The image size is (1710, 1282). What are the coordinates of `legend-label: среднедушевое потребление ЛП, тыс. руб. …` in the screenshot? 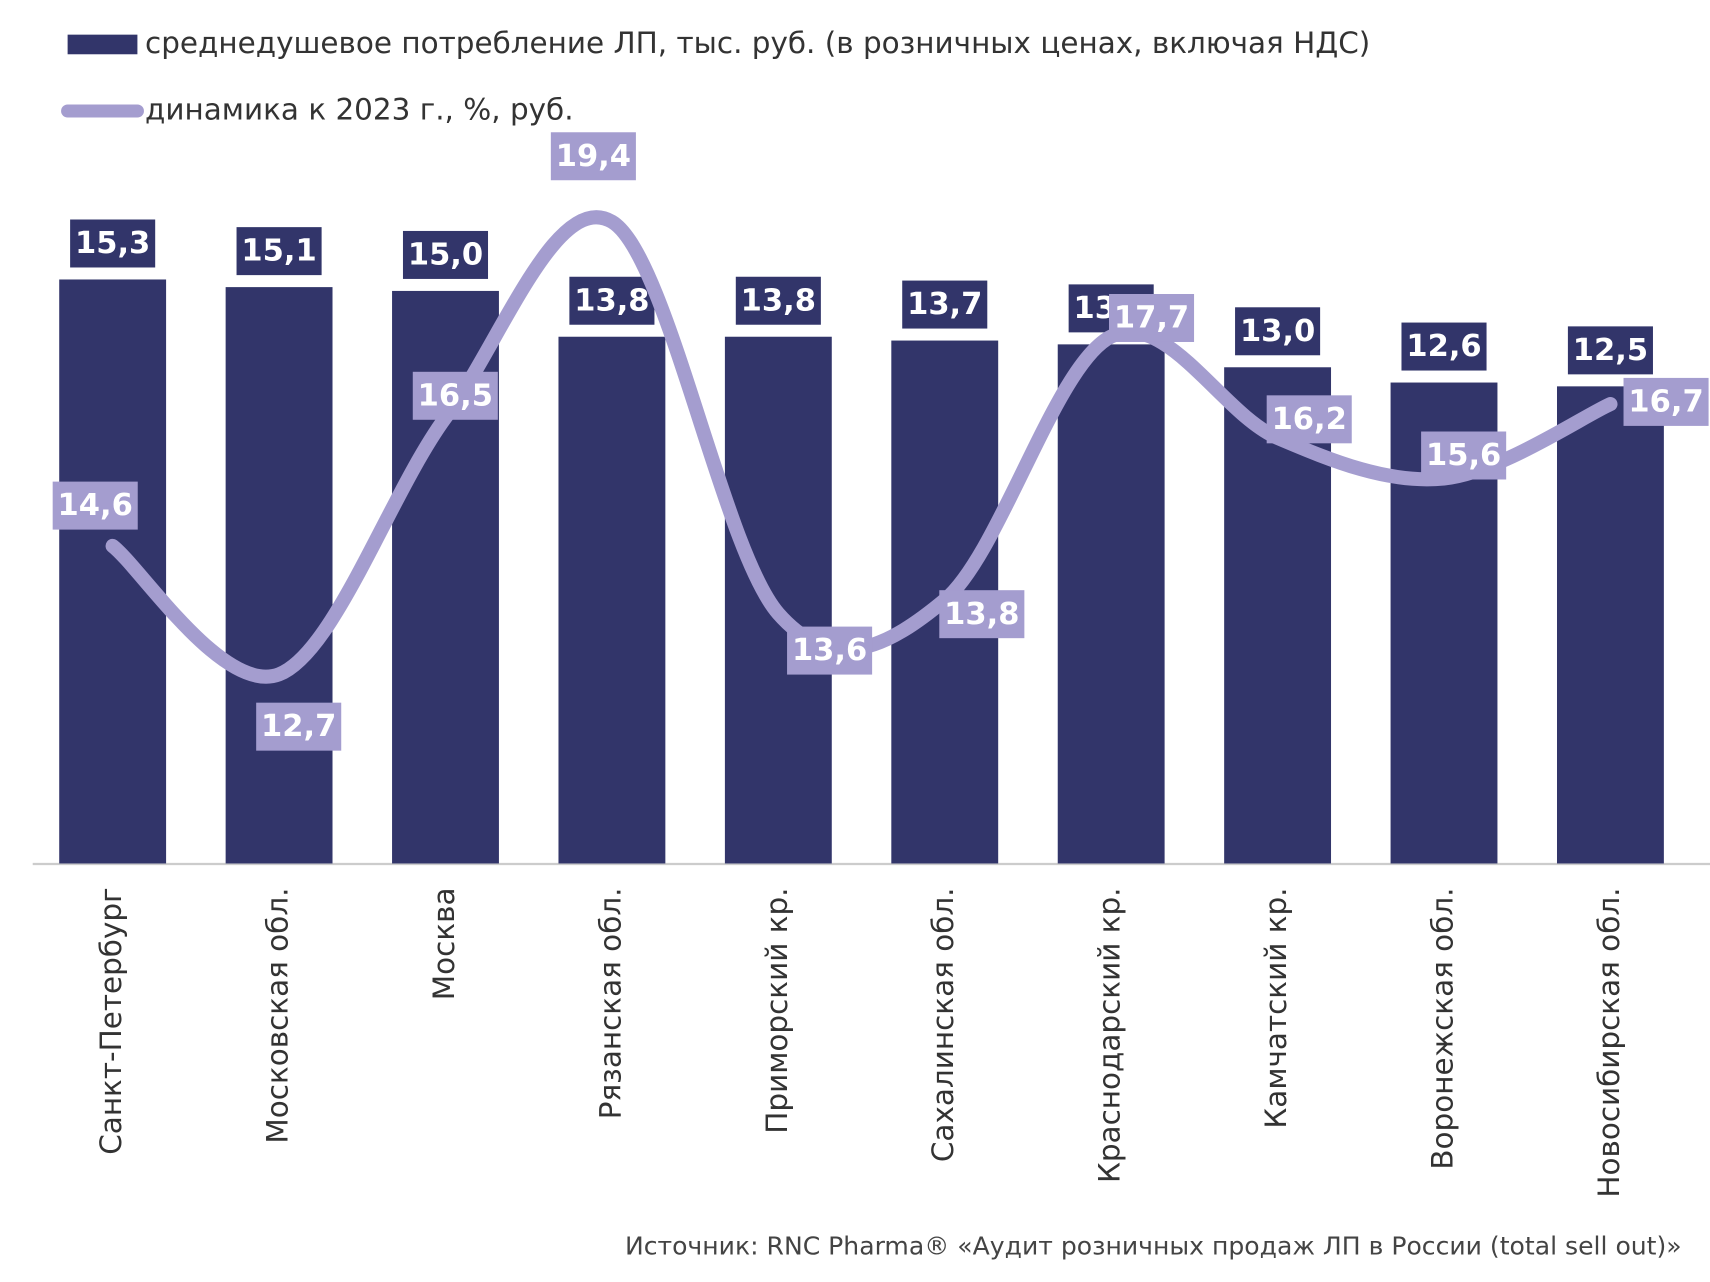 It's located at (757, 43).